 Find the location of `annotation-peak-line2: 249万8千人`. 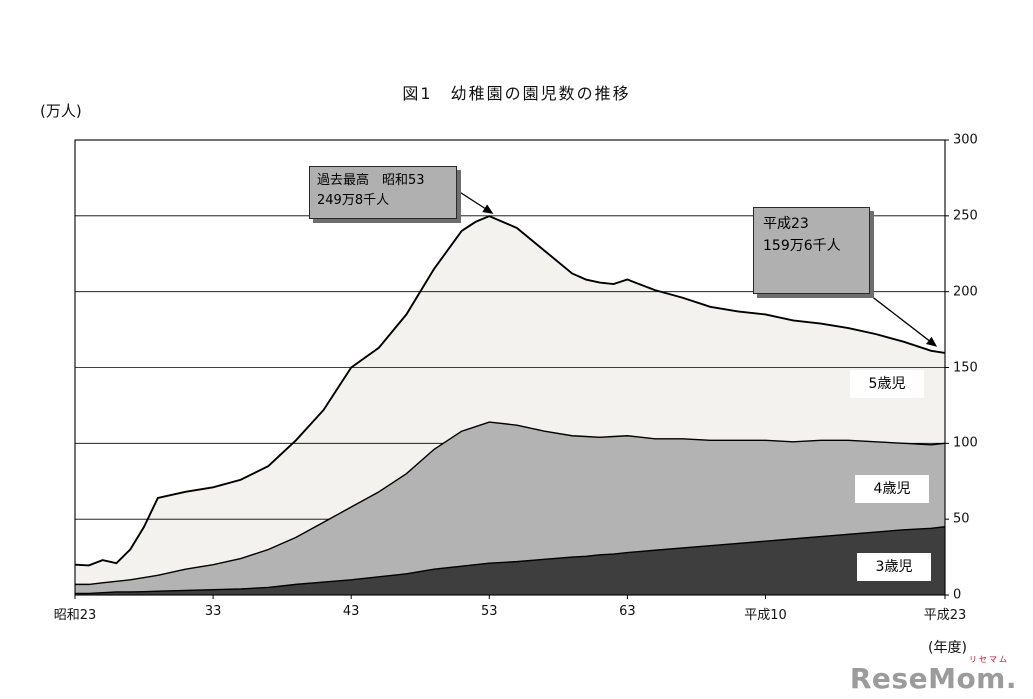

annotation-peak-line2: 249万8千人 is located at coordinates (353, 201).